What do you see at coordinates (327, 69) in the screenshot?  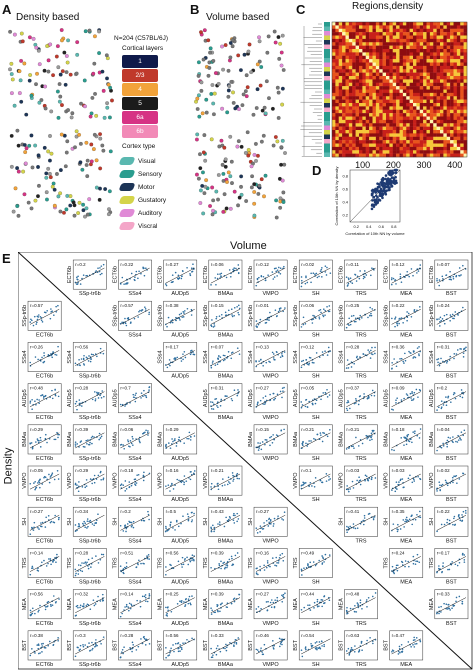 I see `region-colorbar-cell` at bounding box center [327, 69].